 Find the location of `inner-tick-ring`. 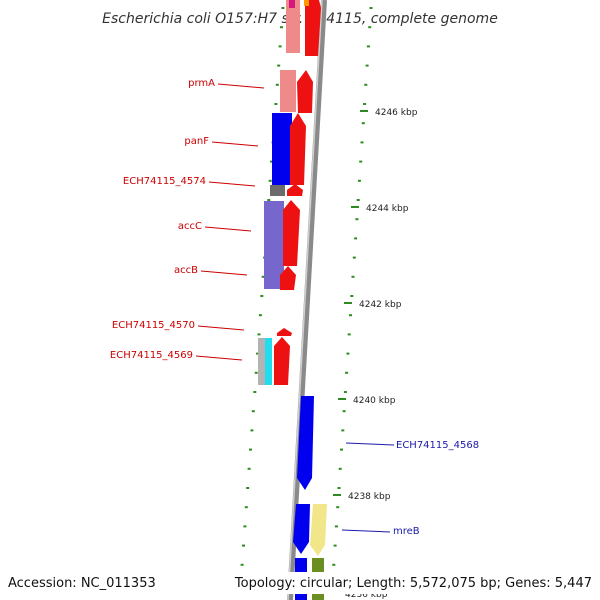

inner-tick-ring is located at coordinates (262, 296).